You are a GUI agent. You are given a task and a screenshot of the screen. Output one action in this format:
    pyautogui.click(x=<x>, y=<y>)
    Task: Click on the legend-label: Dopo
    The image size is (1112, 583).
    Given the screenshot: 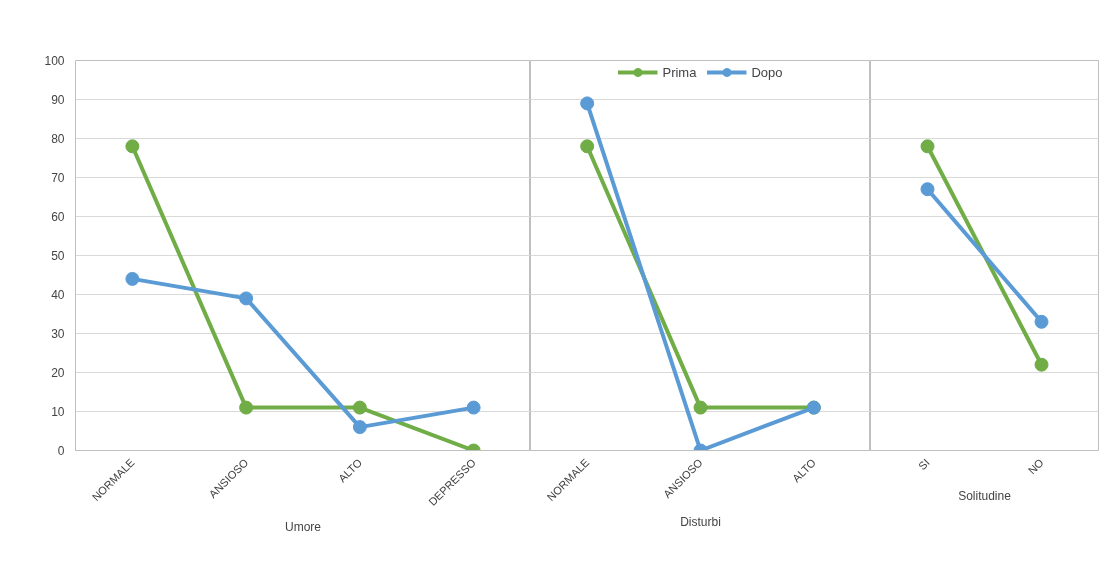 What is the action you would take?
    pyautogui.click(x=767, y=72)
    